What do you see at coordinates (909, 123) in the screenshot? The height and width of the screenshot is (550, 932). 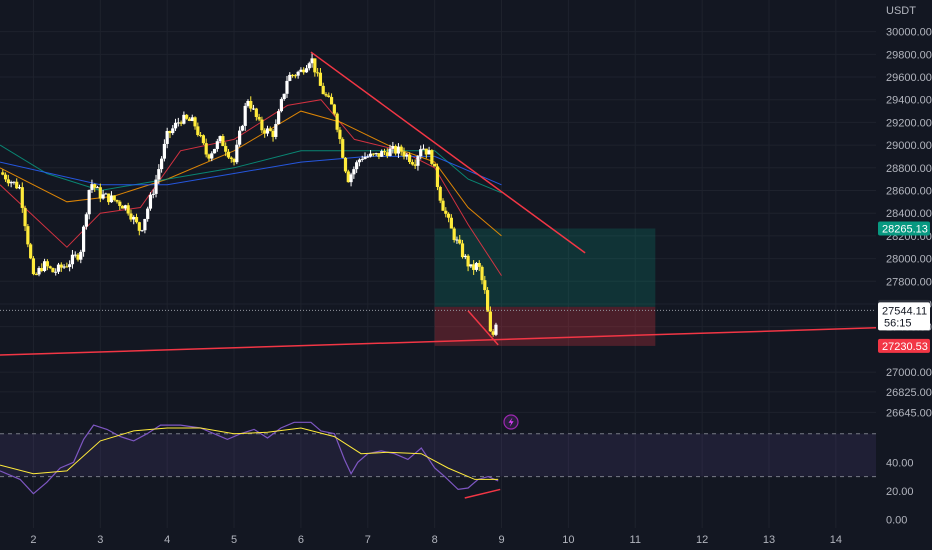 I see `price-tick-label: 29200.00` at bounding box center [909, 123].